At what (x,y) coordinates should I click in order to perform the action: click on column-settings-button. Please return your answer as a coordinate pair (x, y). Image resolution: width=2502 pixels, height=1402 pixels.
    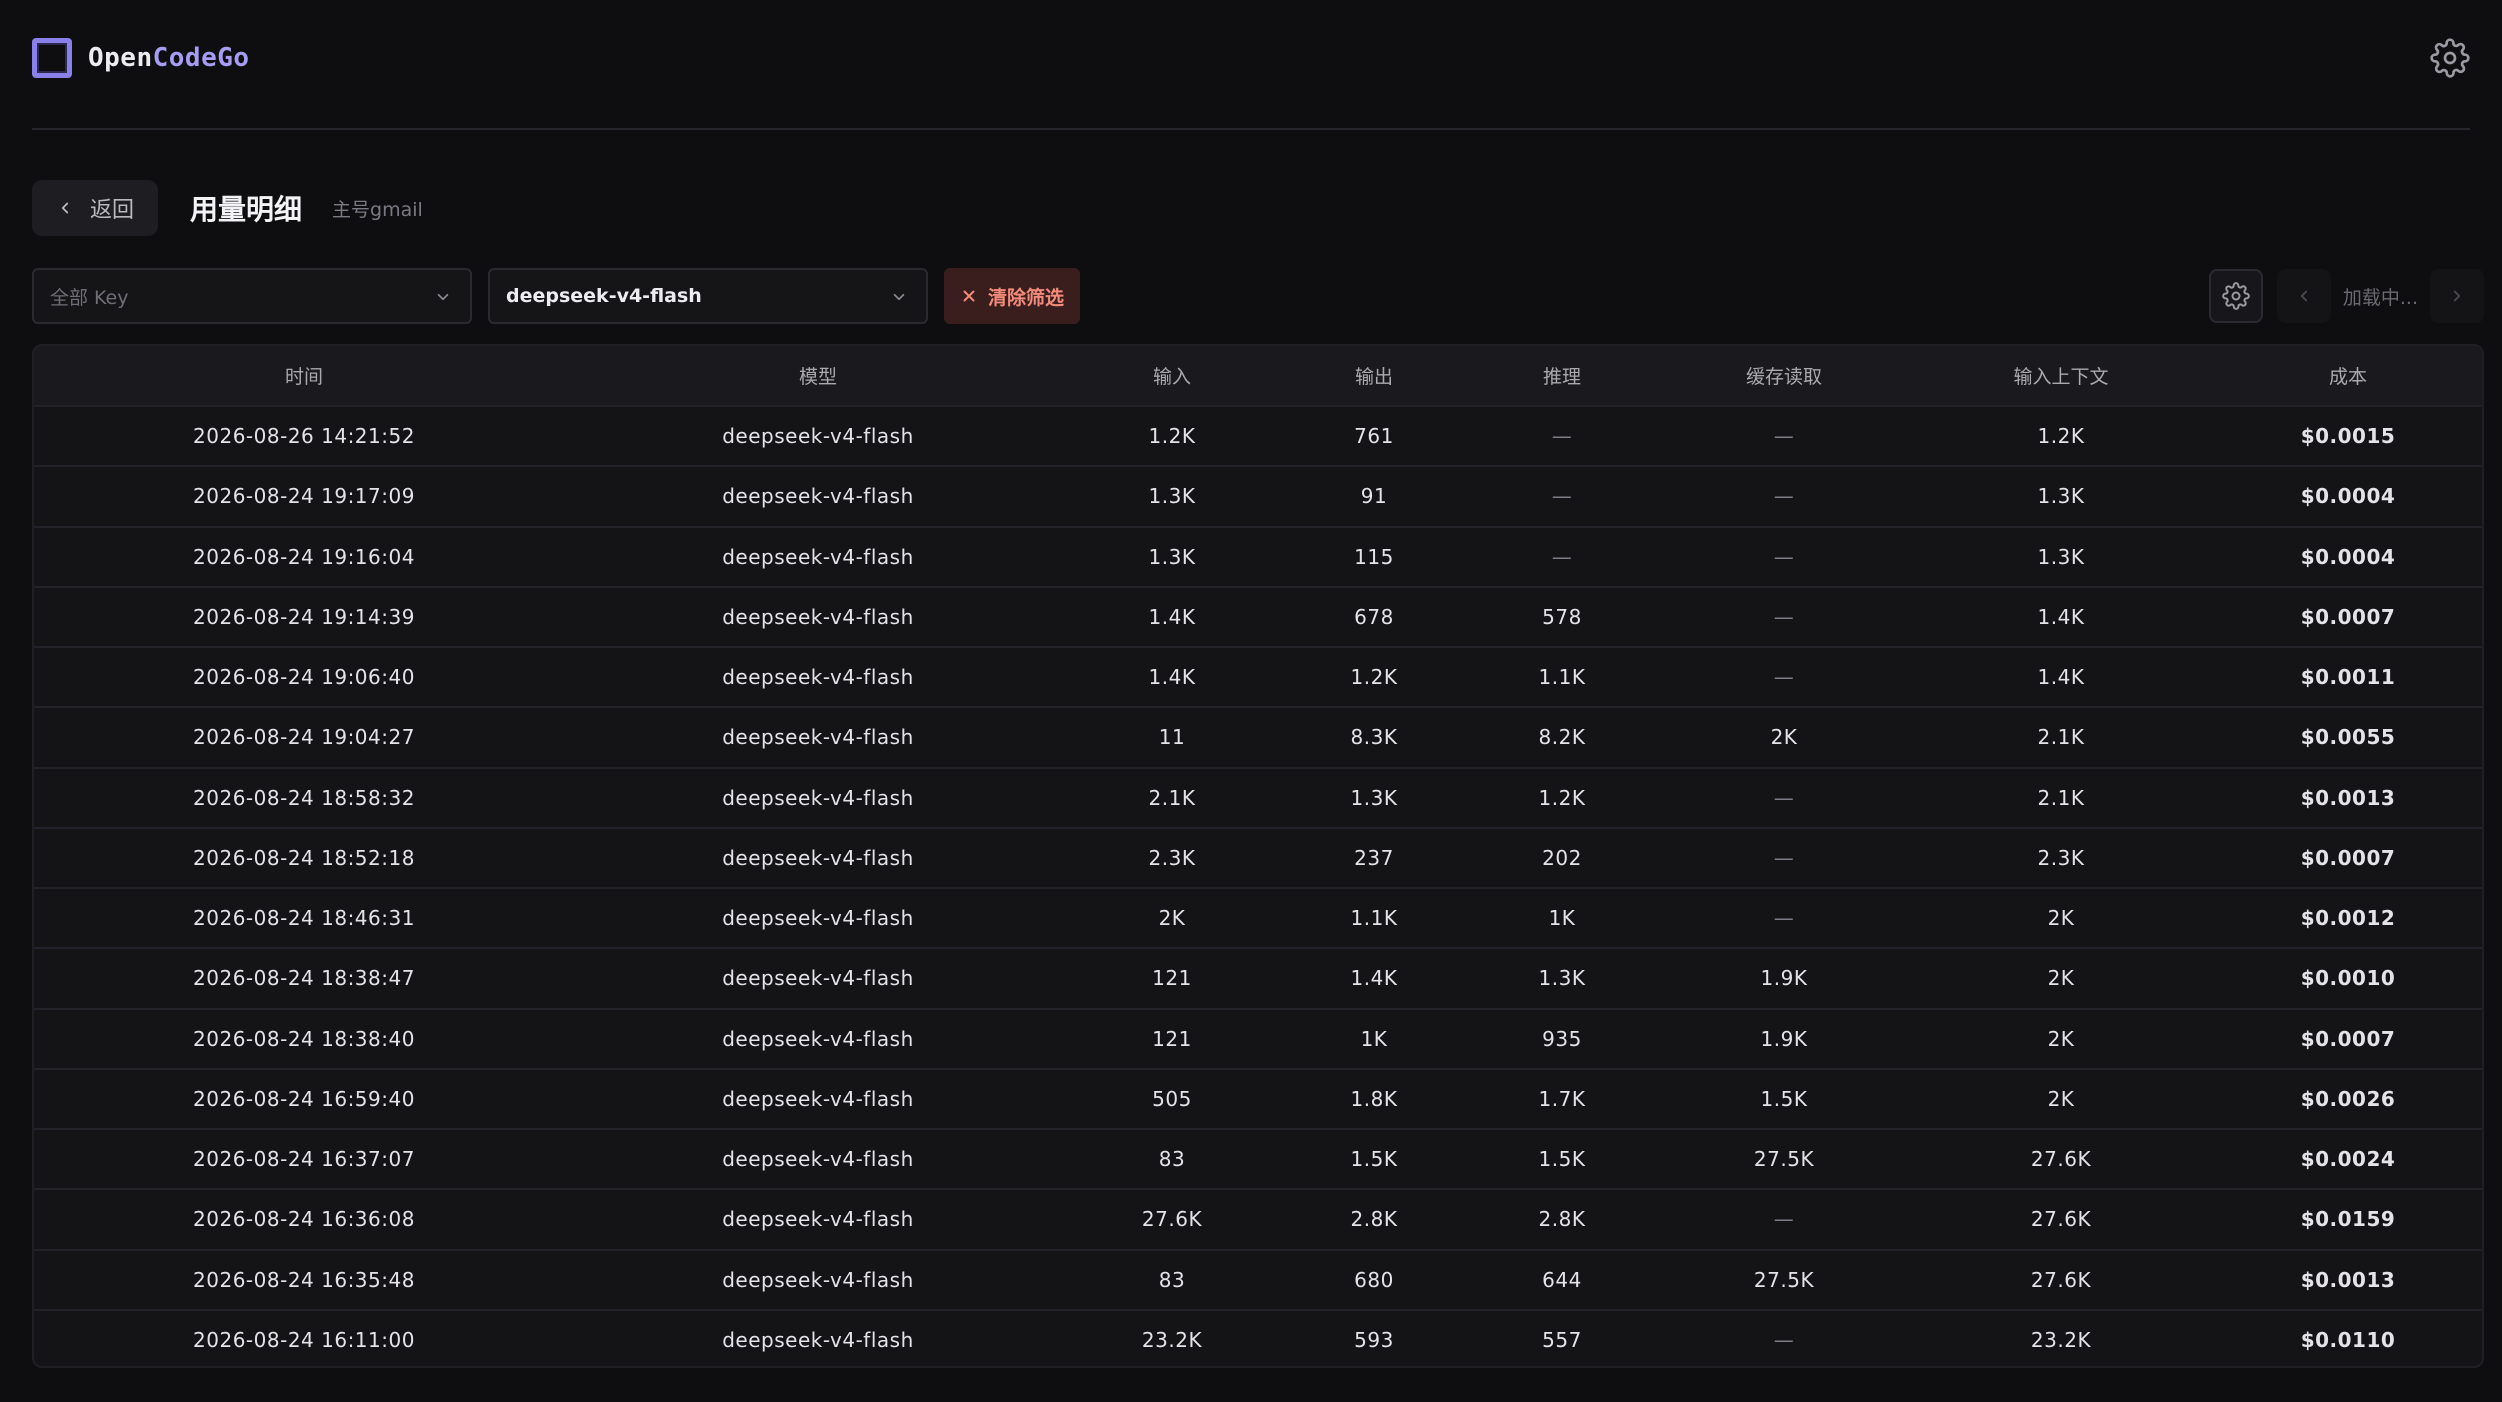
    Looking at the image, I should click on (2235, 296).